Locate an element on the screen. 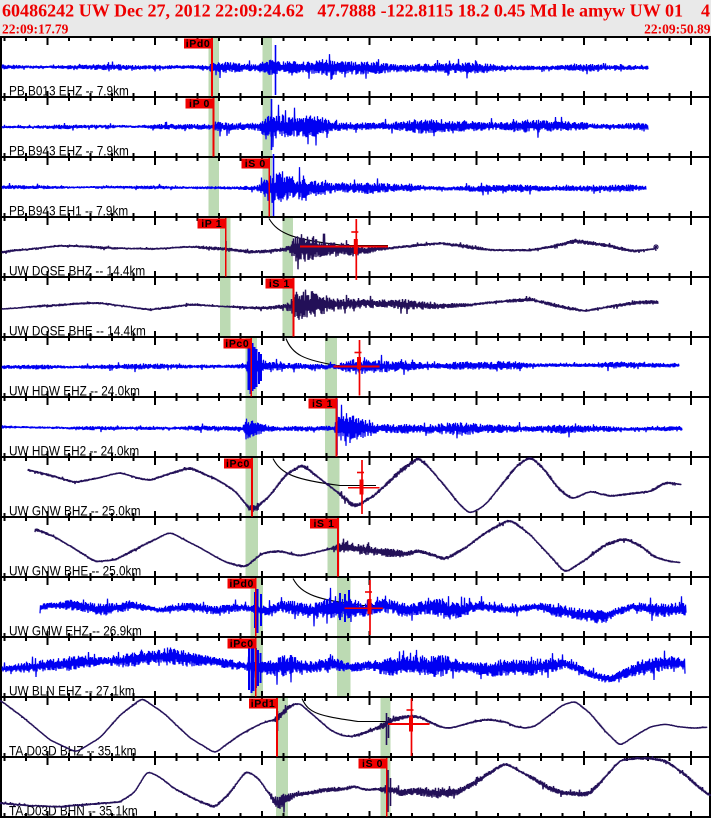 This screenshot has height=823, width=711. svg-text: PB.B943 EH1 -- 7.9km is located at coordinates (68, 211).